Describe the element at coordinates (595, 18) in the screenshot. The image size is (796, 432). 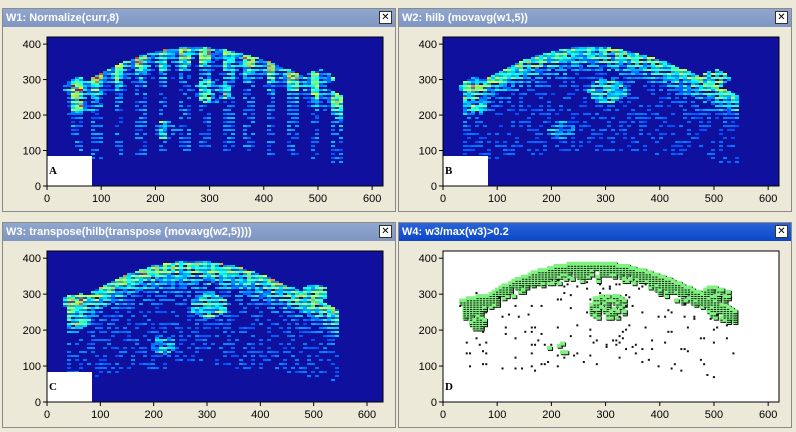
I see `window-titlebar: W2: hilb (movavg(w1,5))` at that location.